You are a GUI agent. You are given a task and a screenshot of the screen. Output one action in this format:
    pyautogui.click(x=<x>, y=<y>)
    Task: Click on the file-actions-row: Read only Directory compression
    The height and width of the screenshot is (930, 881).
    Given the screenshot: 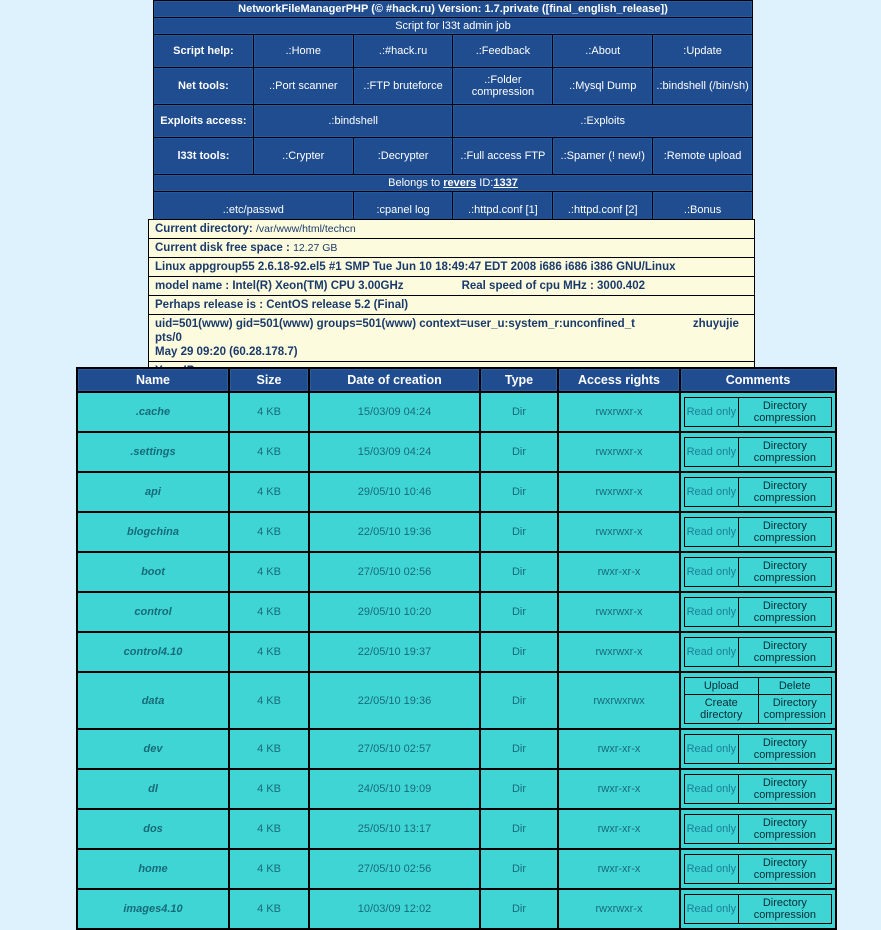 What is the action you would take?
    pyautogui.click(x=758, y=612)
    